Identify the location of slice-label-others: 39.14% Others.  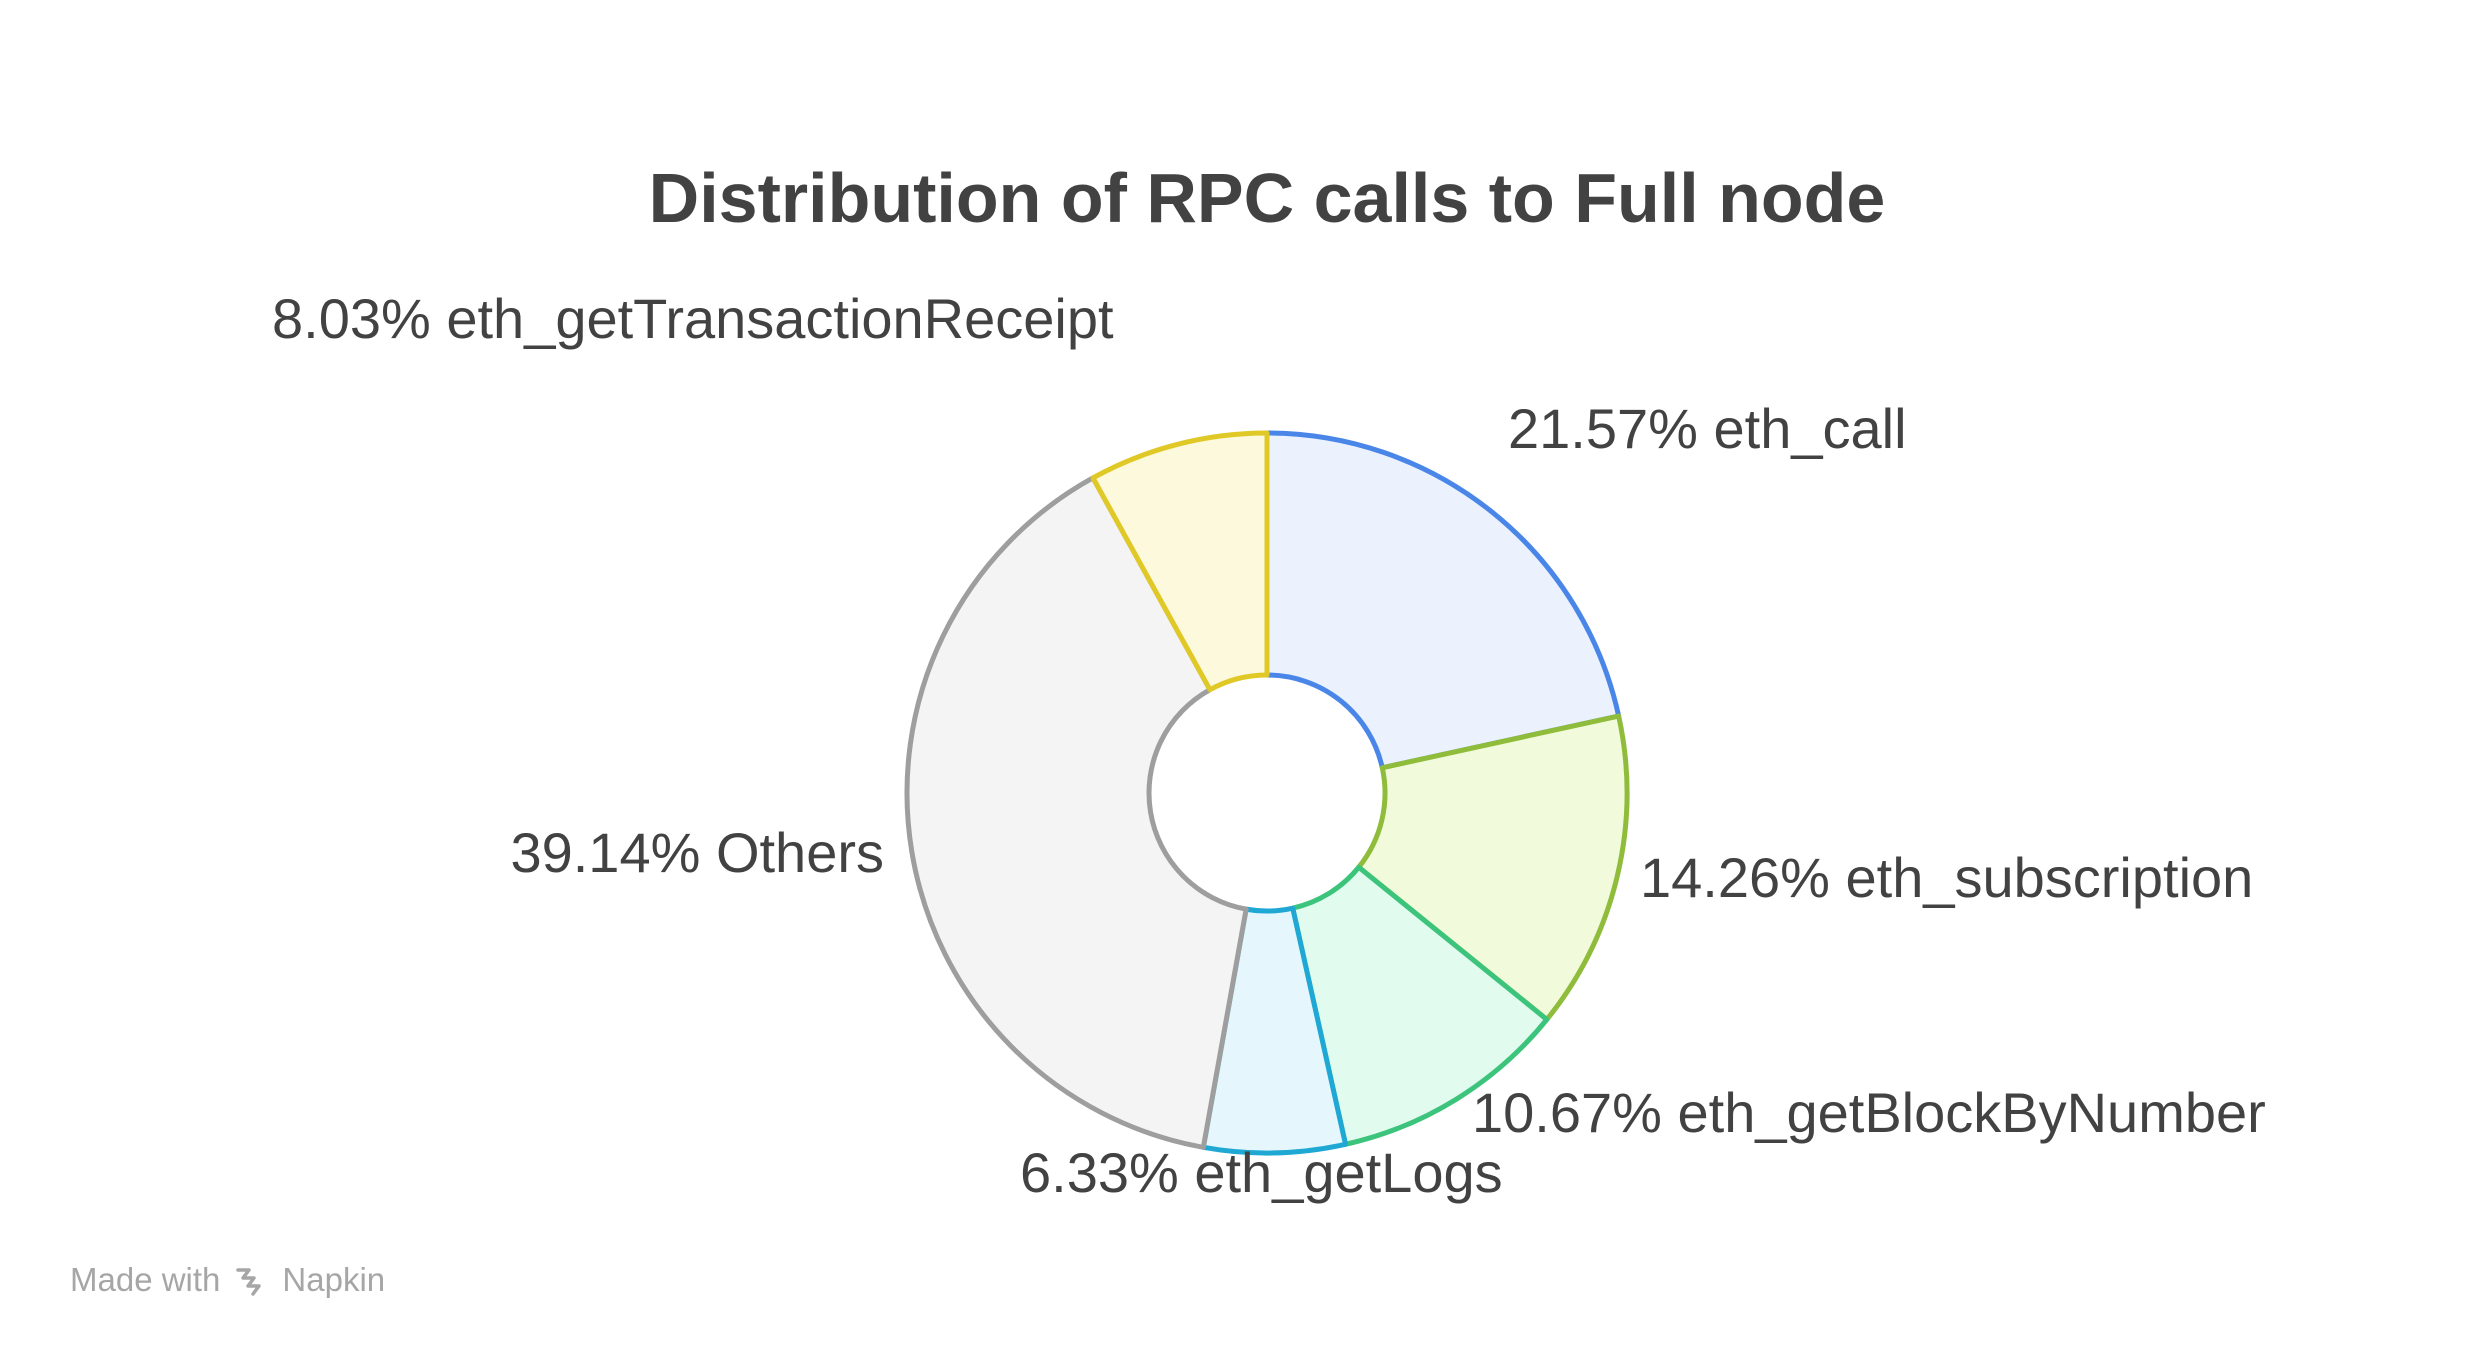
(697, 852).